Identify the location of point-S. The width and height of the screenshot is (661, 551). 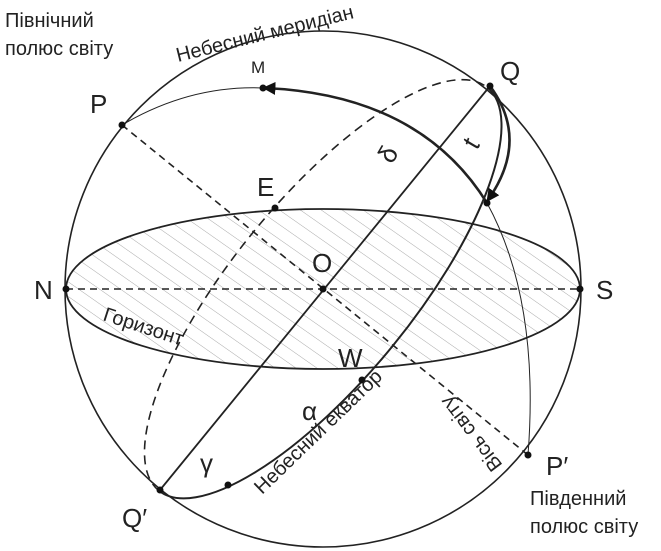
(580, 289).